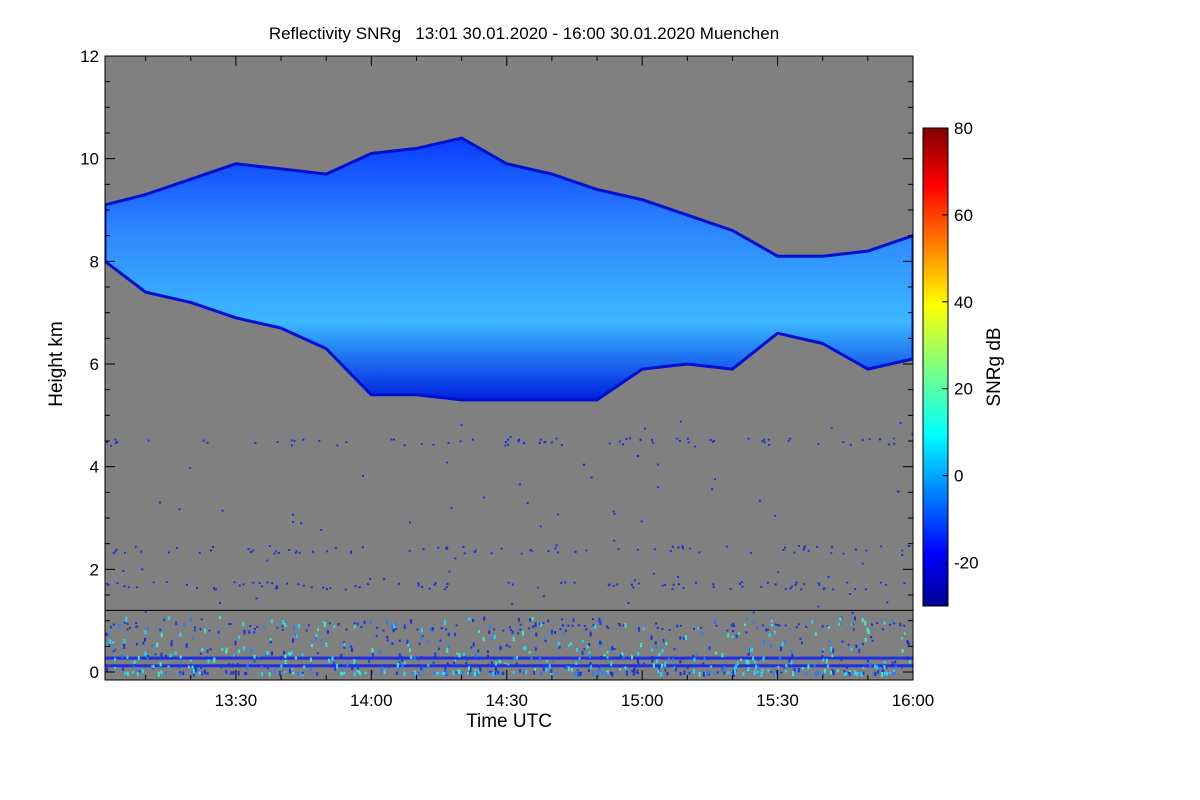 The height and width of the screenshot is (800, 1200). Describe the element at coordinates (509, 666) in the screenshot. I see `clutter-band` at that location.